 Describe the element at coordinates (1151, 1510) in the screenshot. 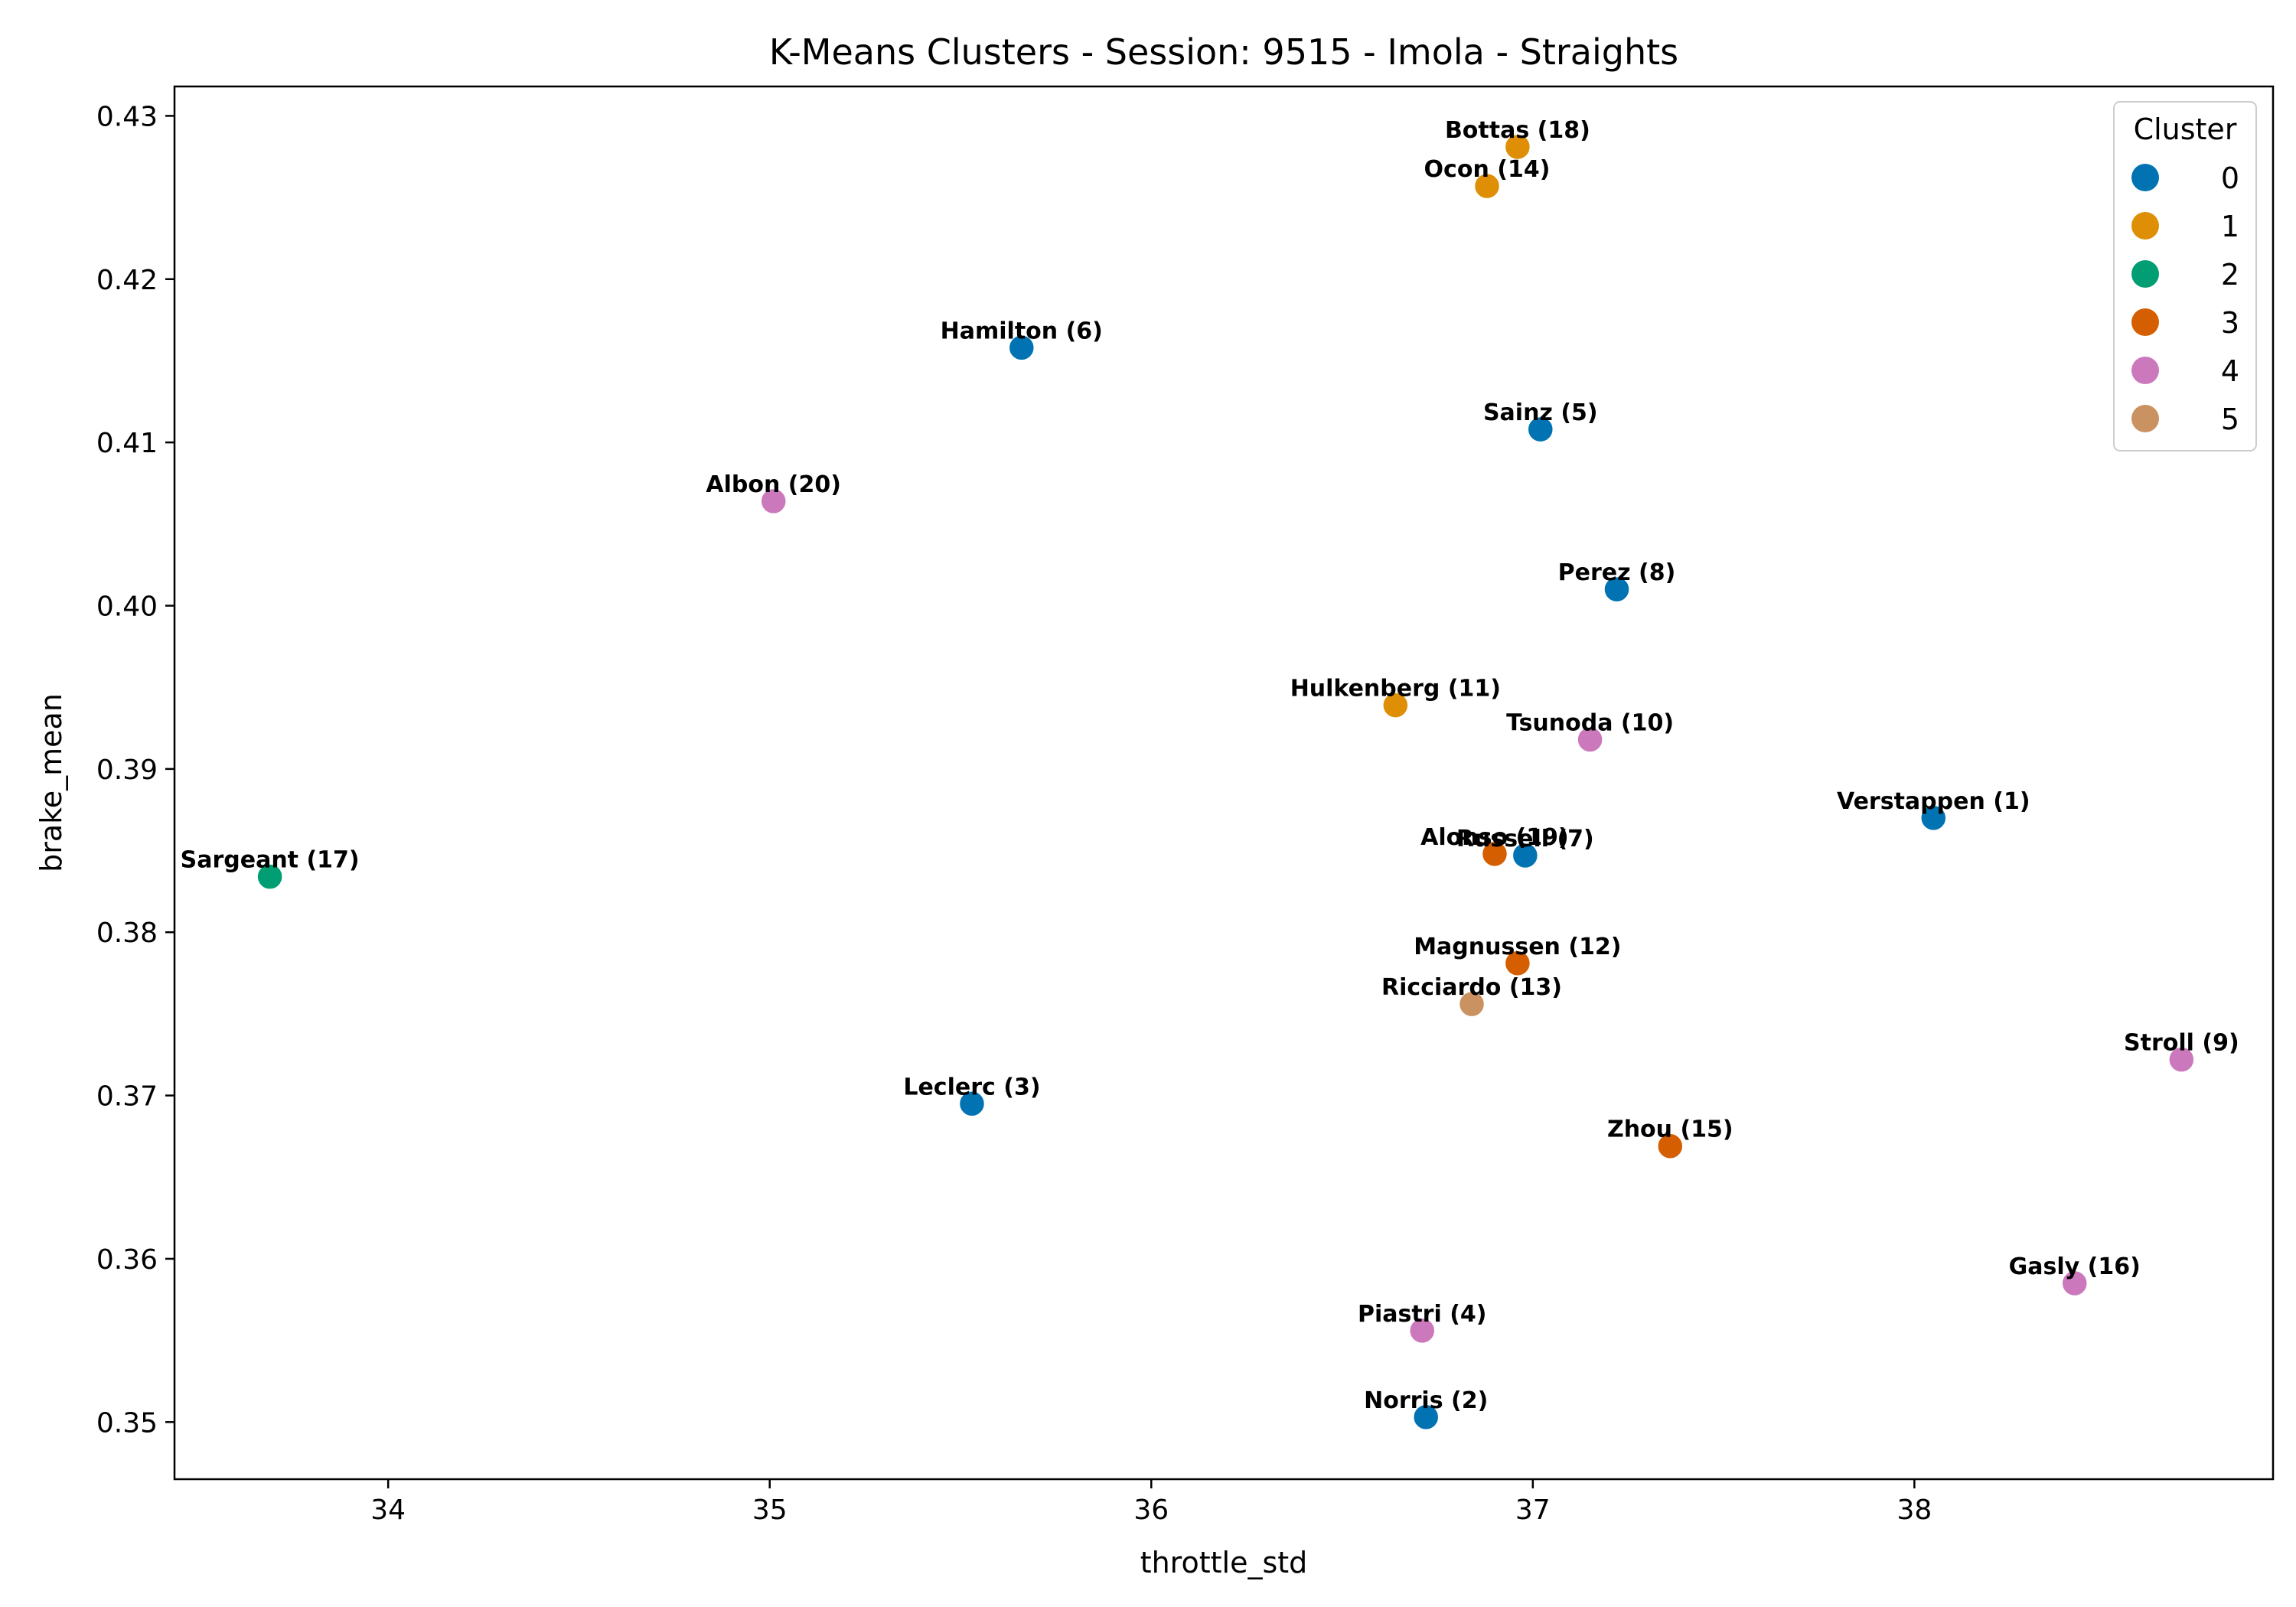

I see `x-tick-label: 36` at that location.